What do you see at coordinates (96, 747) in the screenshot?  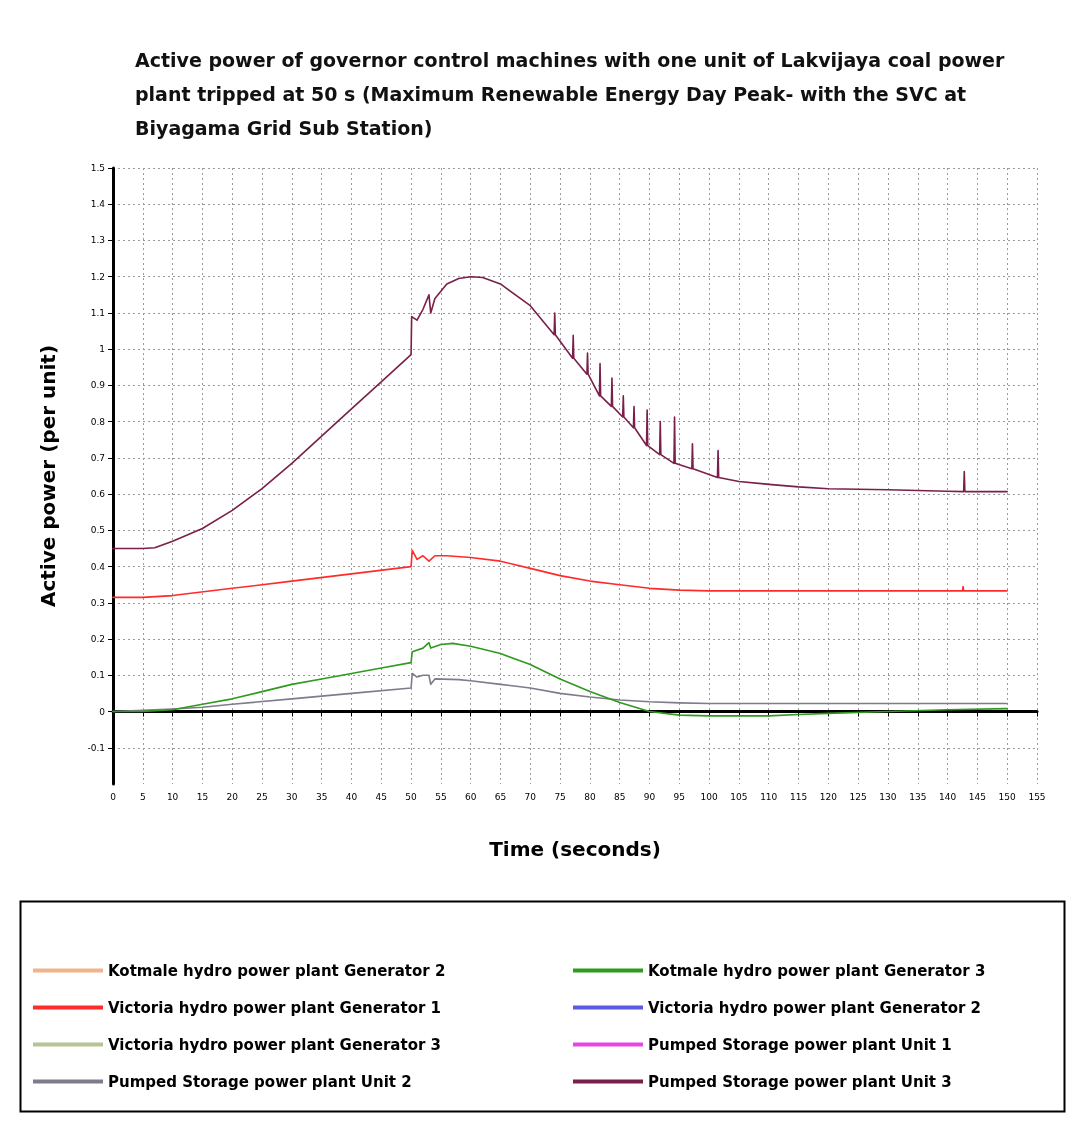 I see `y-tick-label: -0.1` at bounding box center [96, 747].